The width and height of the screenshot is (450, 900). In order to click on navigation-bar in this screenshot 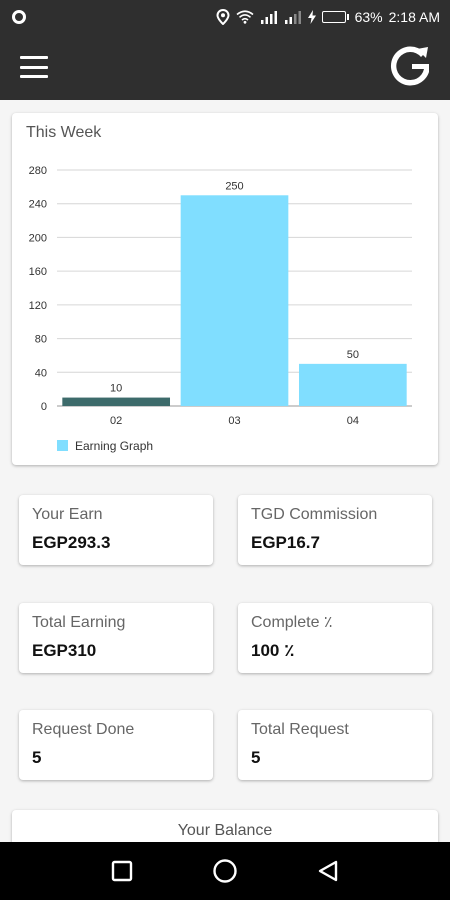, I will do `click(225, 871)`.